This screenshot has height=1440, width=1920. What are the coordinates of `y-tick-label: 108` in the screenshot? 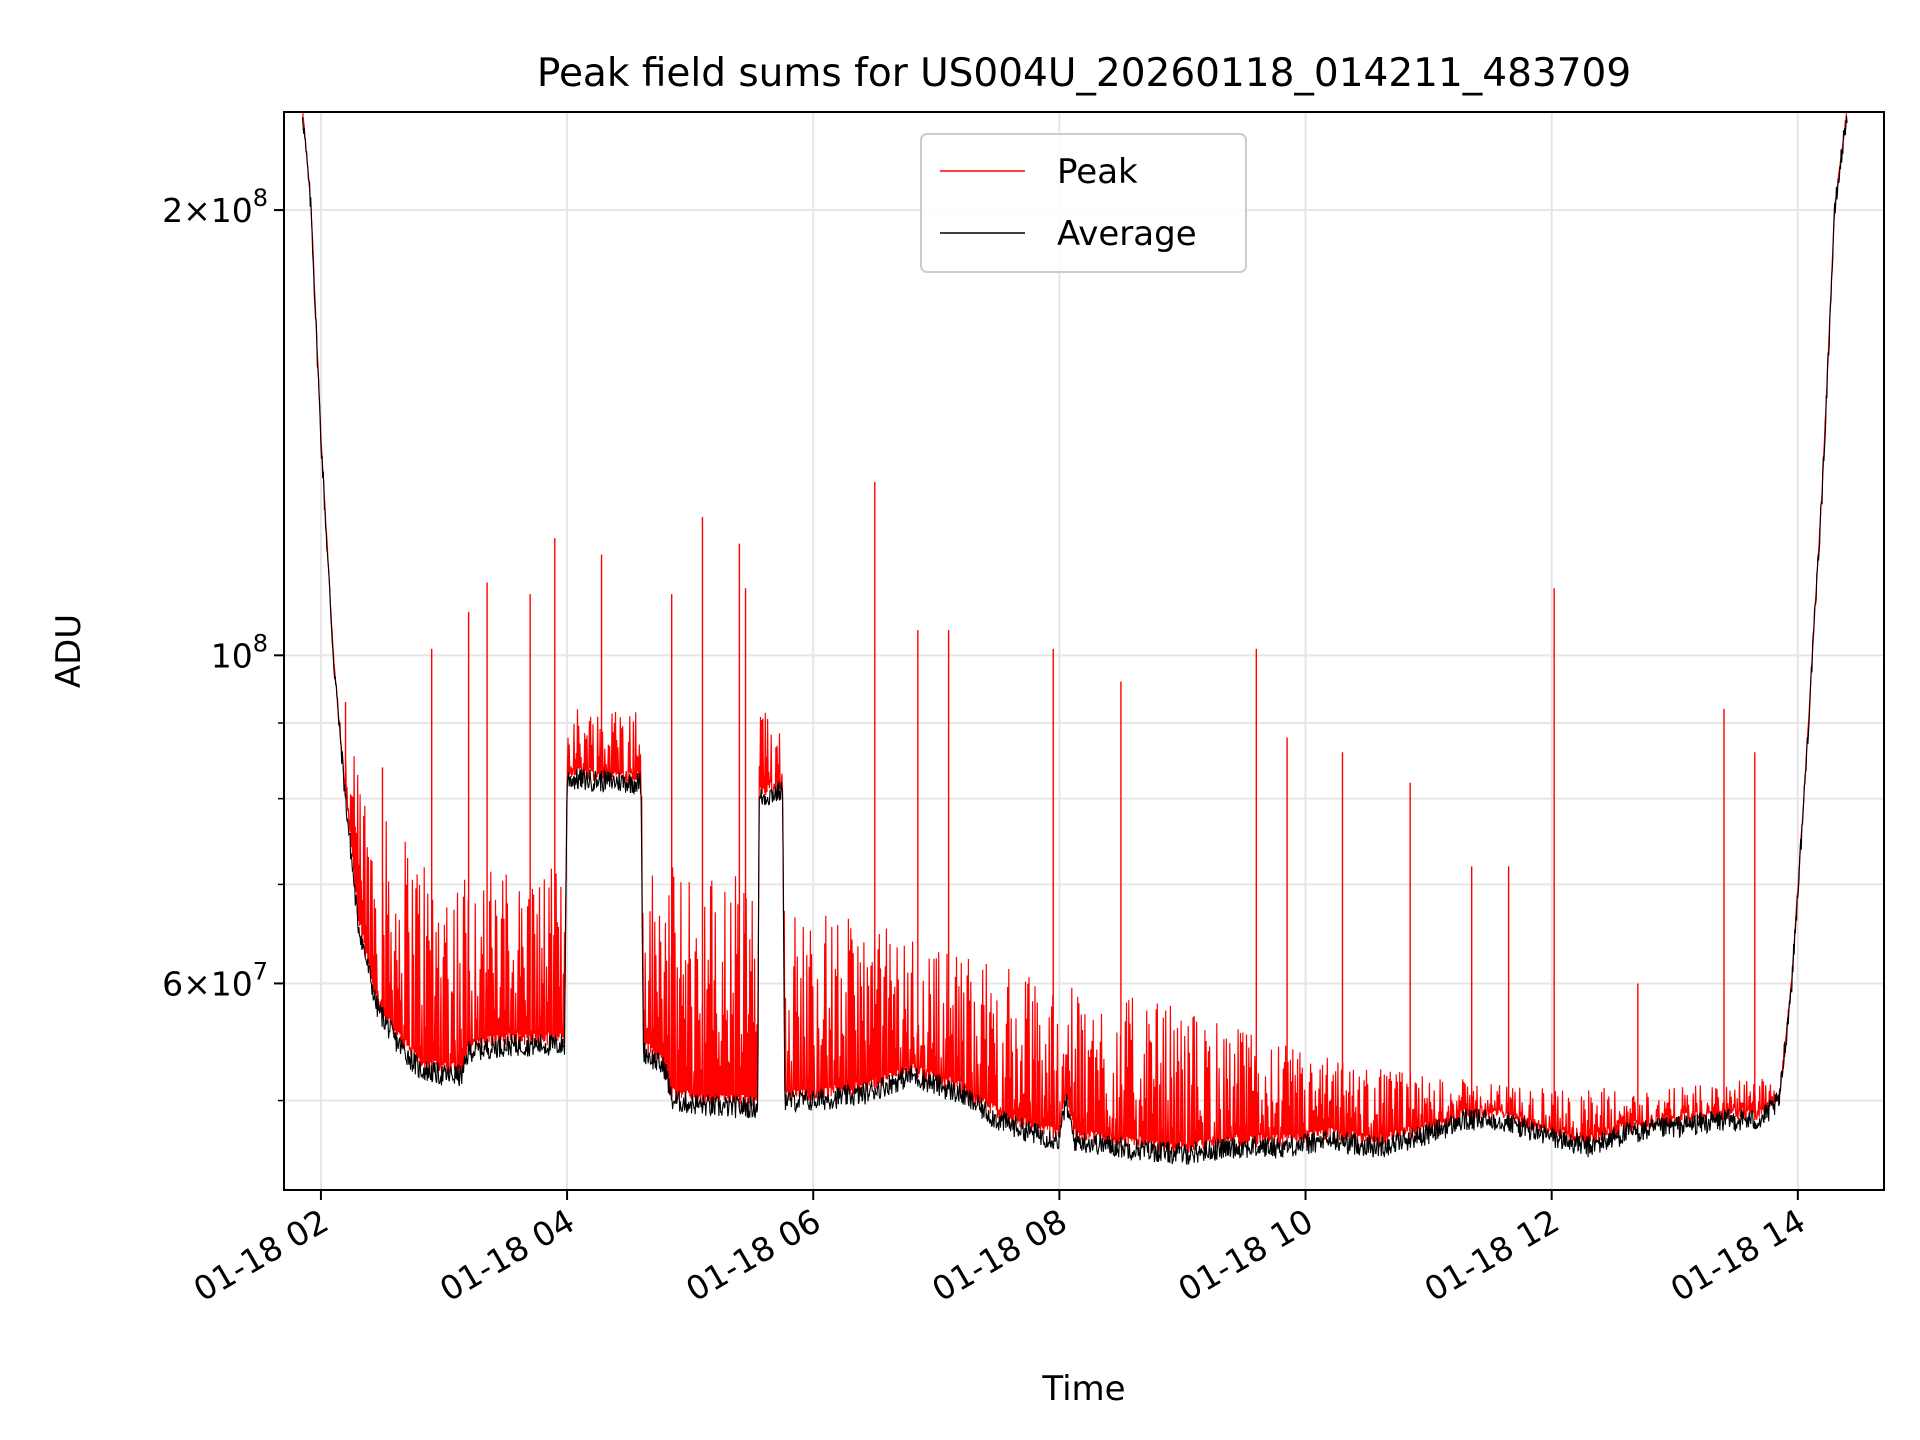 It's located at (239, 652).